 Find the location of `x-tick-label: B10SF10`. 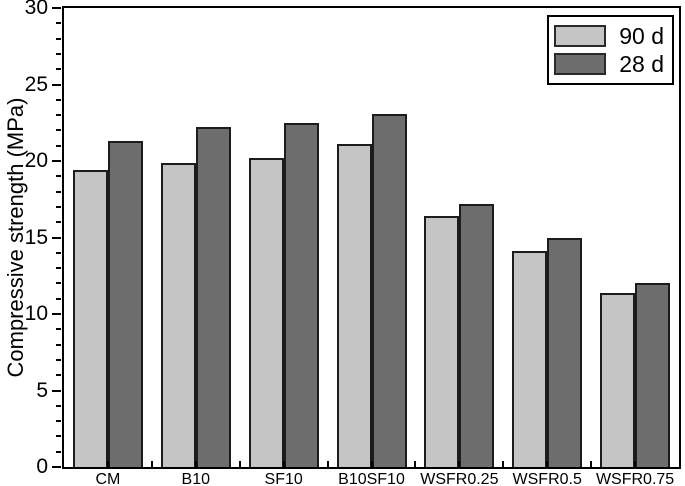

x-tick-label: B10SF10 is located at coordinates (371, 478).